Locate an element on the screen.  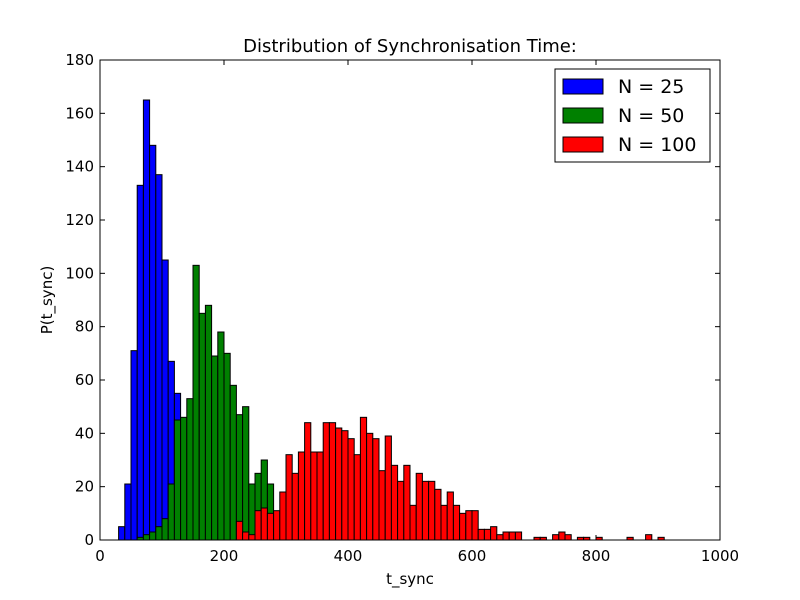
legend-label-n100: N = 100 is located at coordinates (657, 145).